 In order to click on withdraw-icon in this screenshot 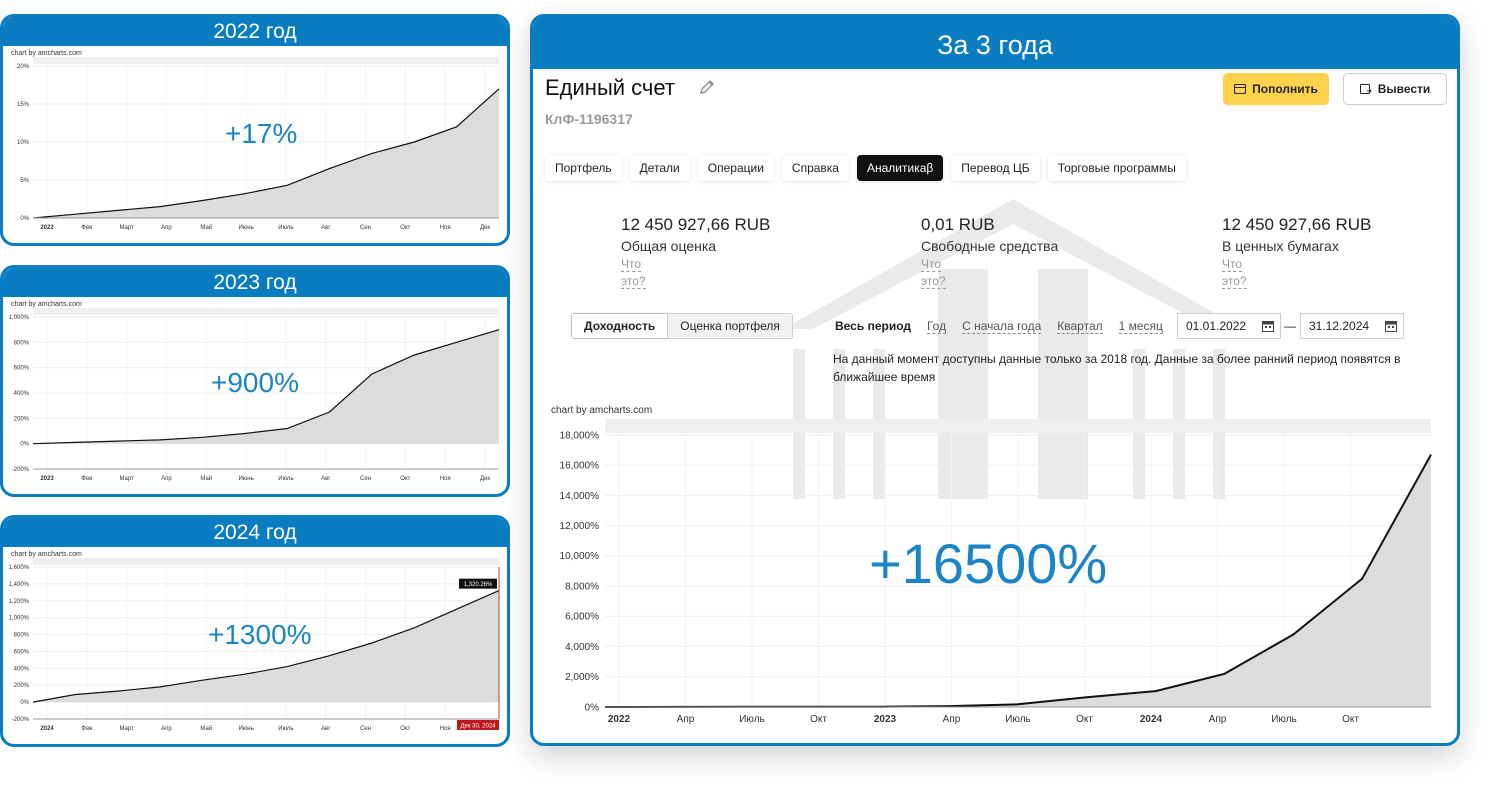, I will do `click(1365, 89)`.